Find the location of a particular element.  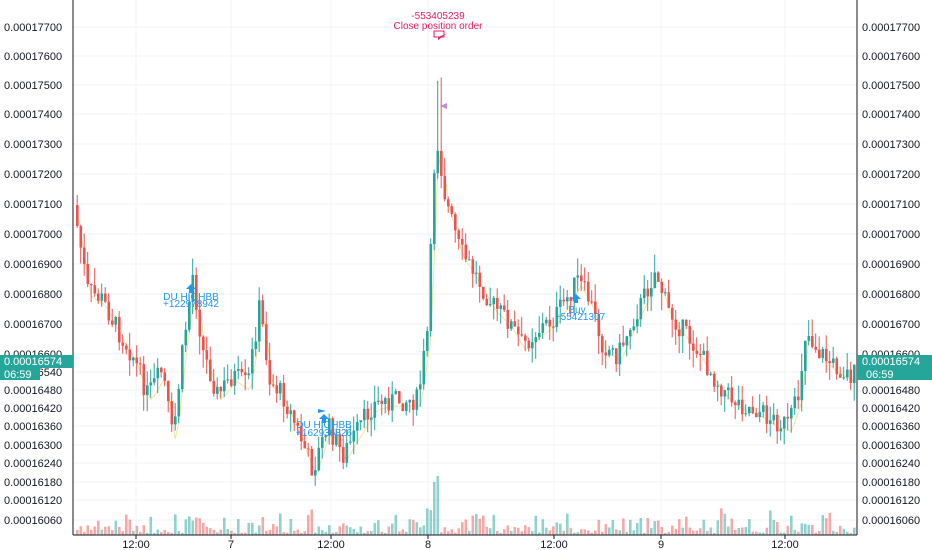

annotation-value: +122978942 is located at coordinates (191, 304).